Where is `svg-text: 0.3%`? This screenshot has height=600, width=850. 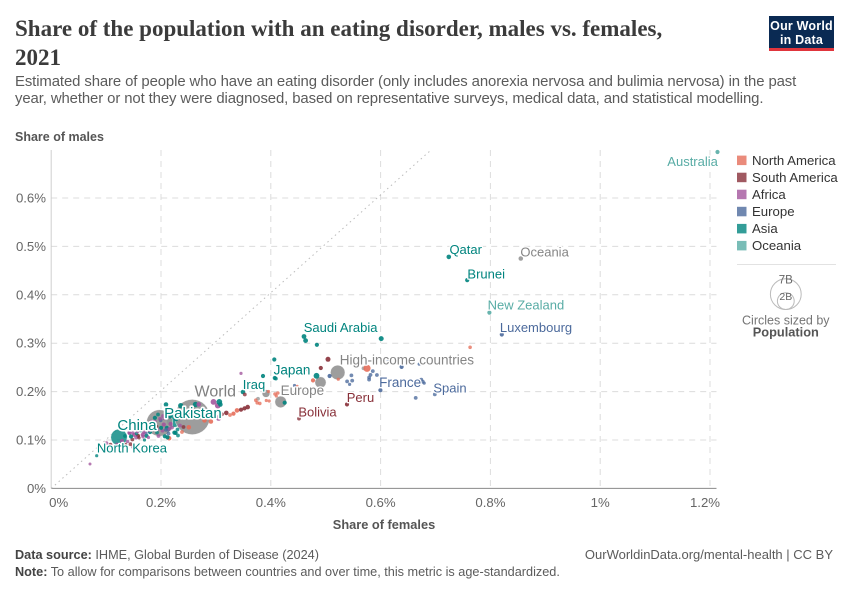 svg-text: 0.3% is located at coordinates (31, 343).